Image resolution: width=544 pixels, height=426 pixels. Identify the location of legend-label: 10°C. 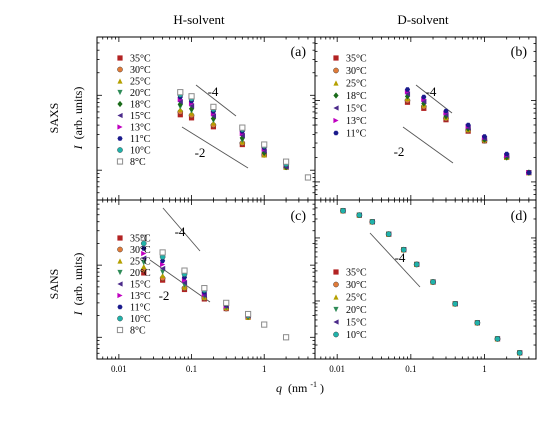
(140, 151).